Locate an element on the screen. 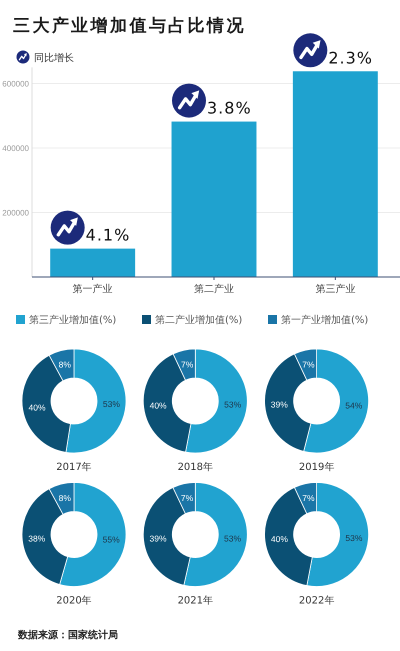 The width and height of the screenshot is (400, 651). legend-label: 第一产业增加值(%) is located at coordinates (324, 320).